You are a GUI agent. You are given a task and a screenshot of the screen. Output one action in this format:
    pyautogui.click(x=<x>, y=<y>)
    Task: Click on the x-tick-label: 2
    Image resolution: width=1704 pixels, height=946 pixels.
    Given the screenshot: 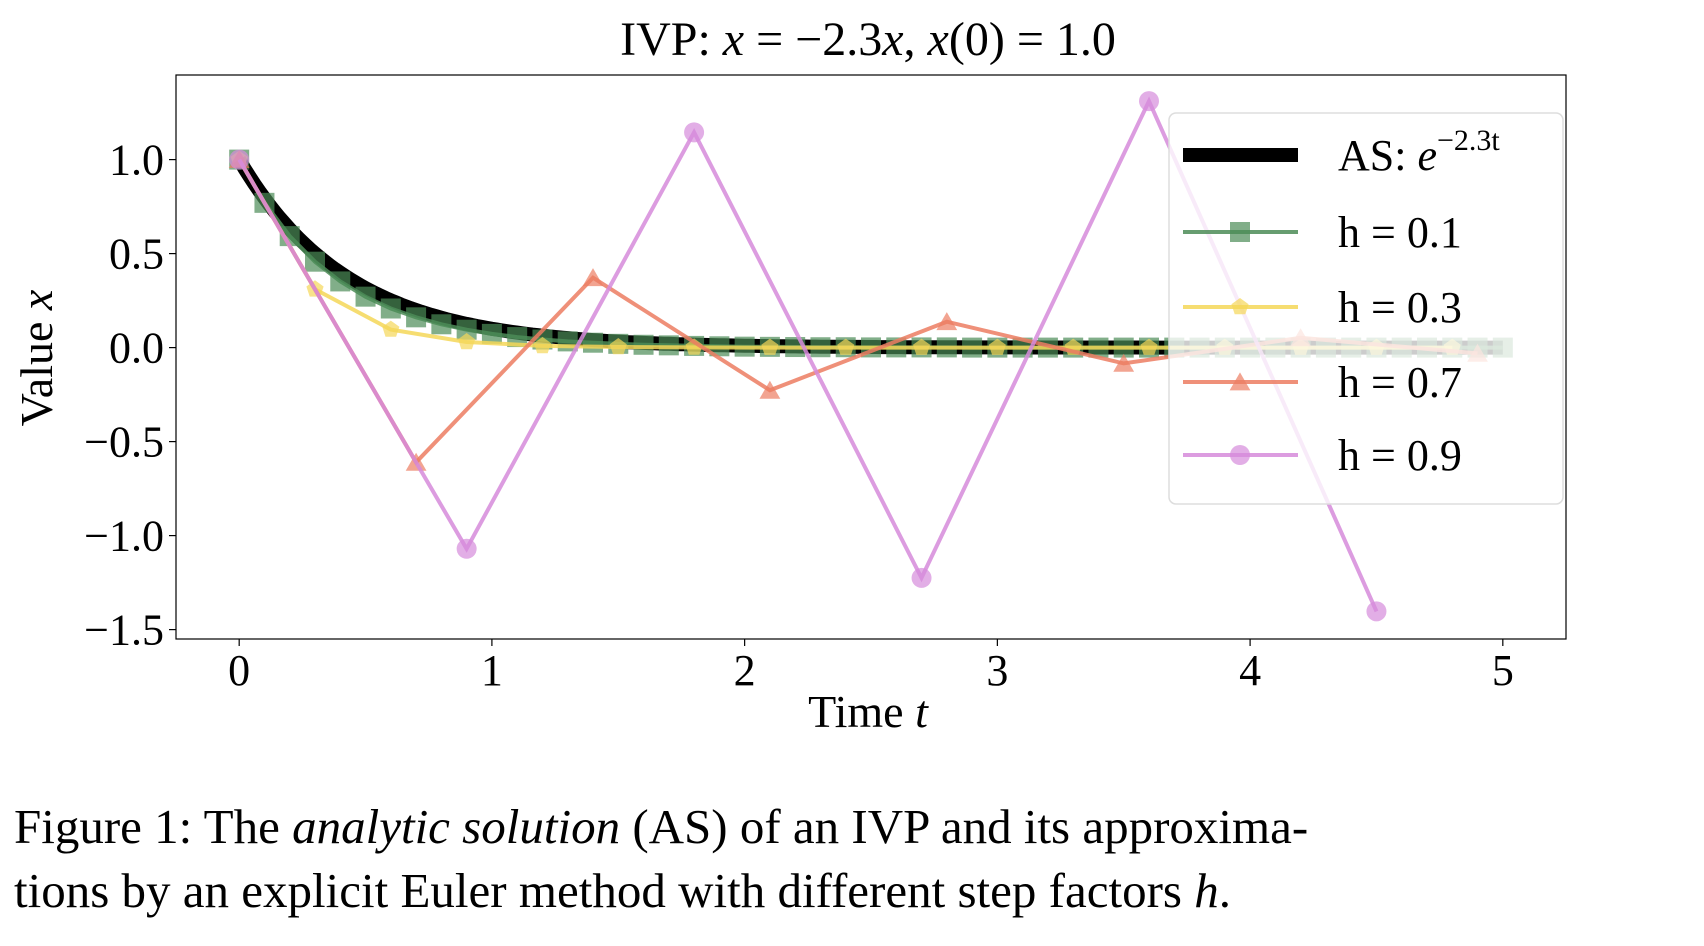 What is the action you would take?
    pyautogui.click(x=745, y=670)
    